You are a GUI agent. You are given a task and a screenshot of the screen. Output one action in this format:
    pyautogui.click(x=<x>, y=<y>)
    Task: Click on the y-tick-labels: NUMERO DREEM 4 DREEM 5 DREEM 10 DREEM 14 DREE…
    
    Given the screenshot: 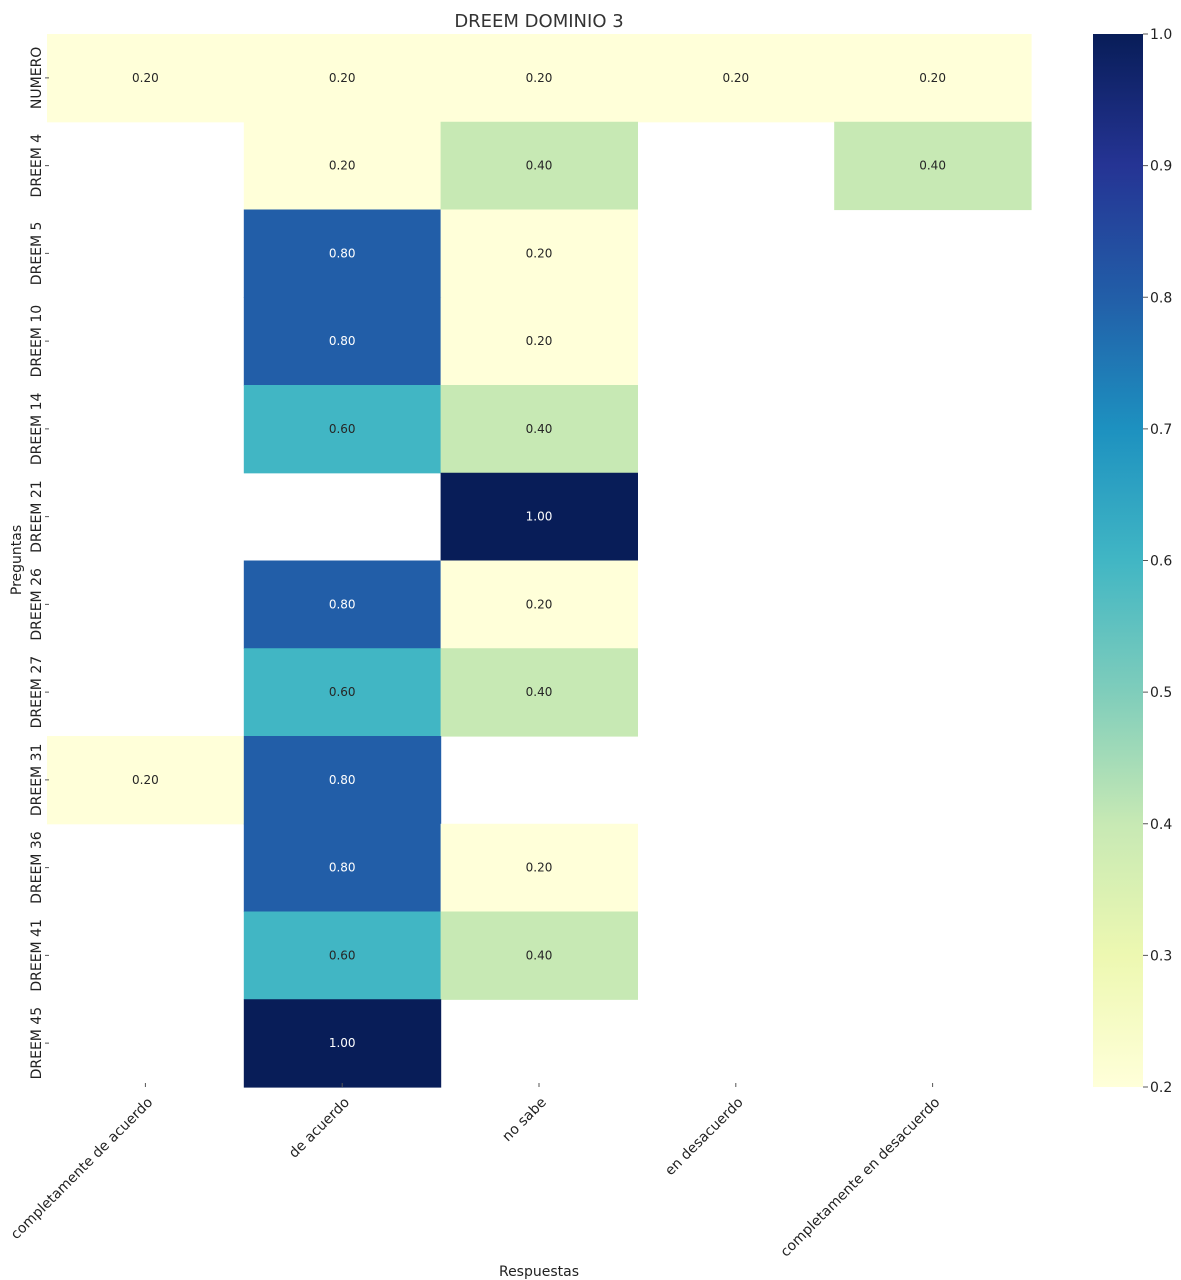 What is the action you would take?
    pyautogui.click(x=39, y=563)
    